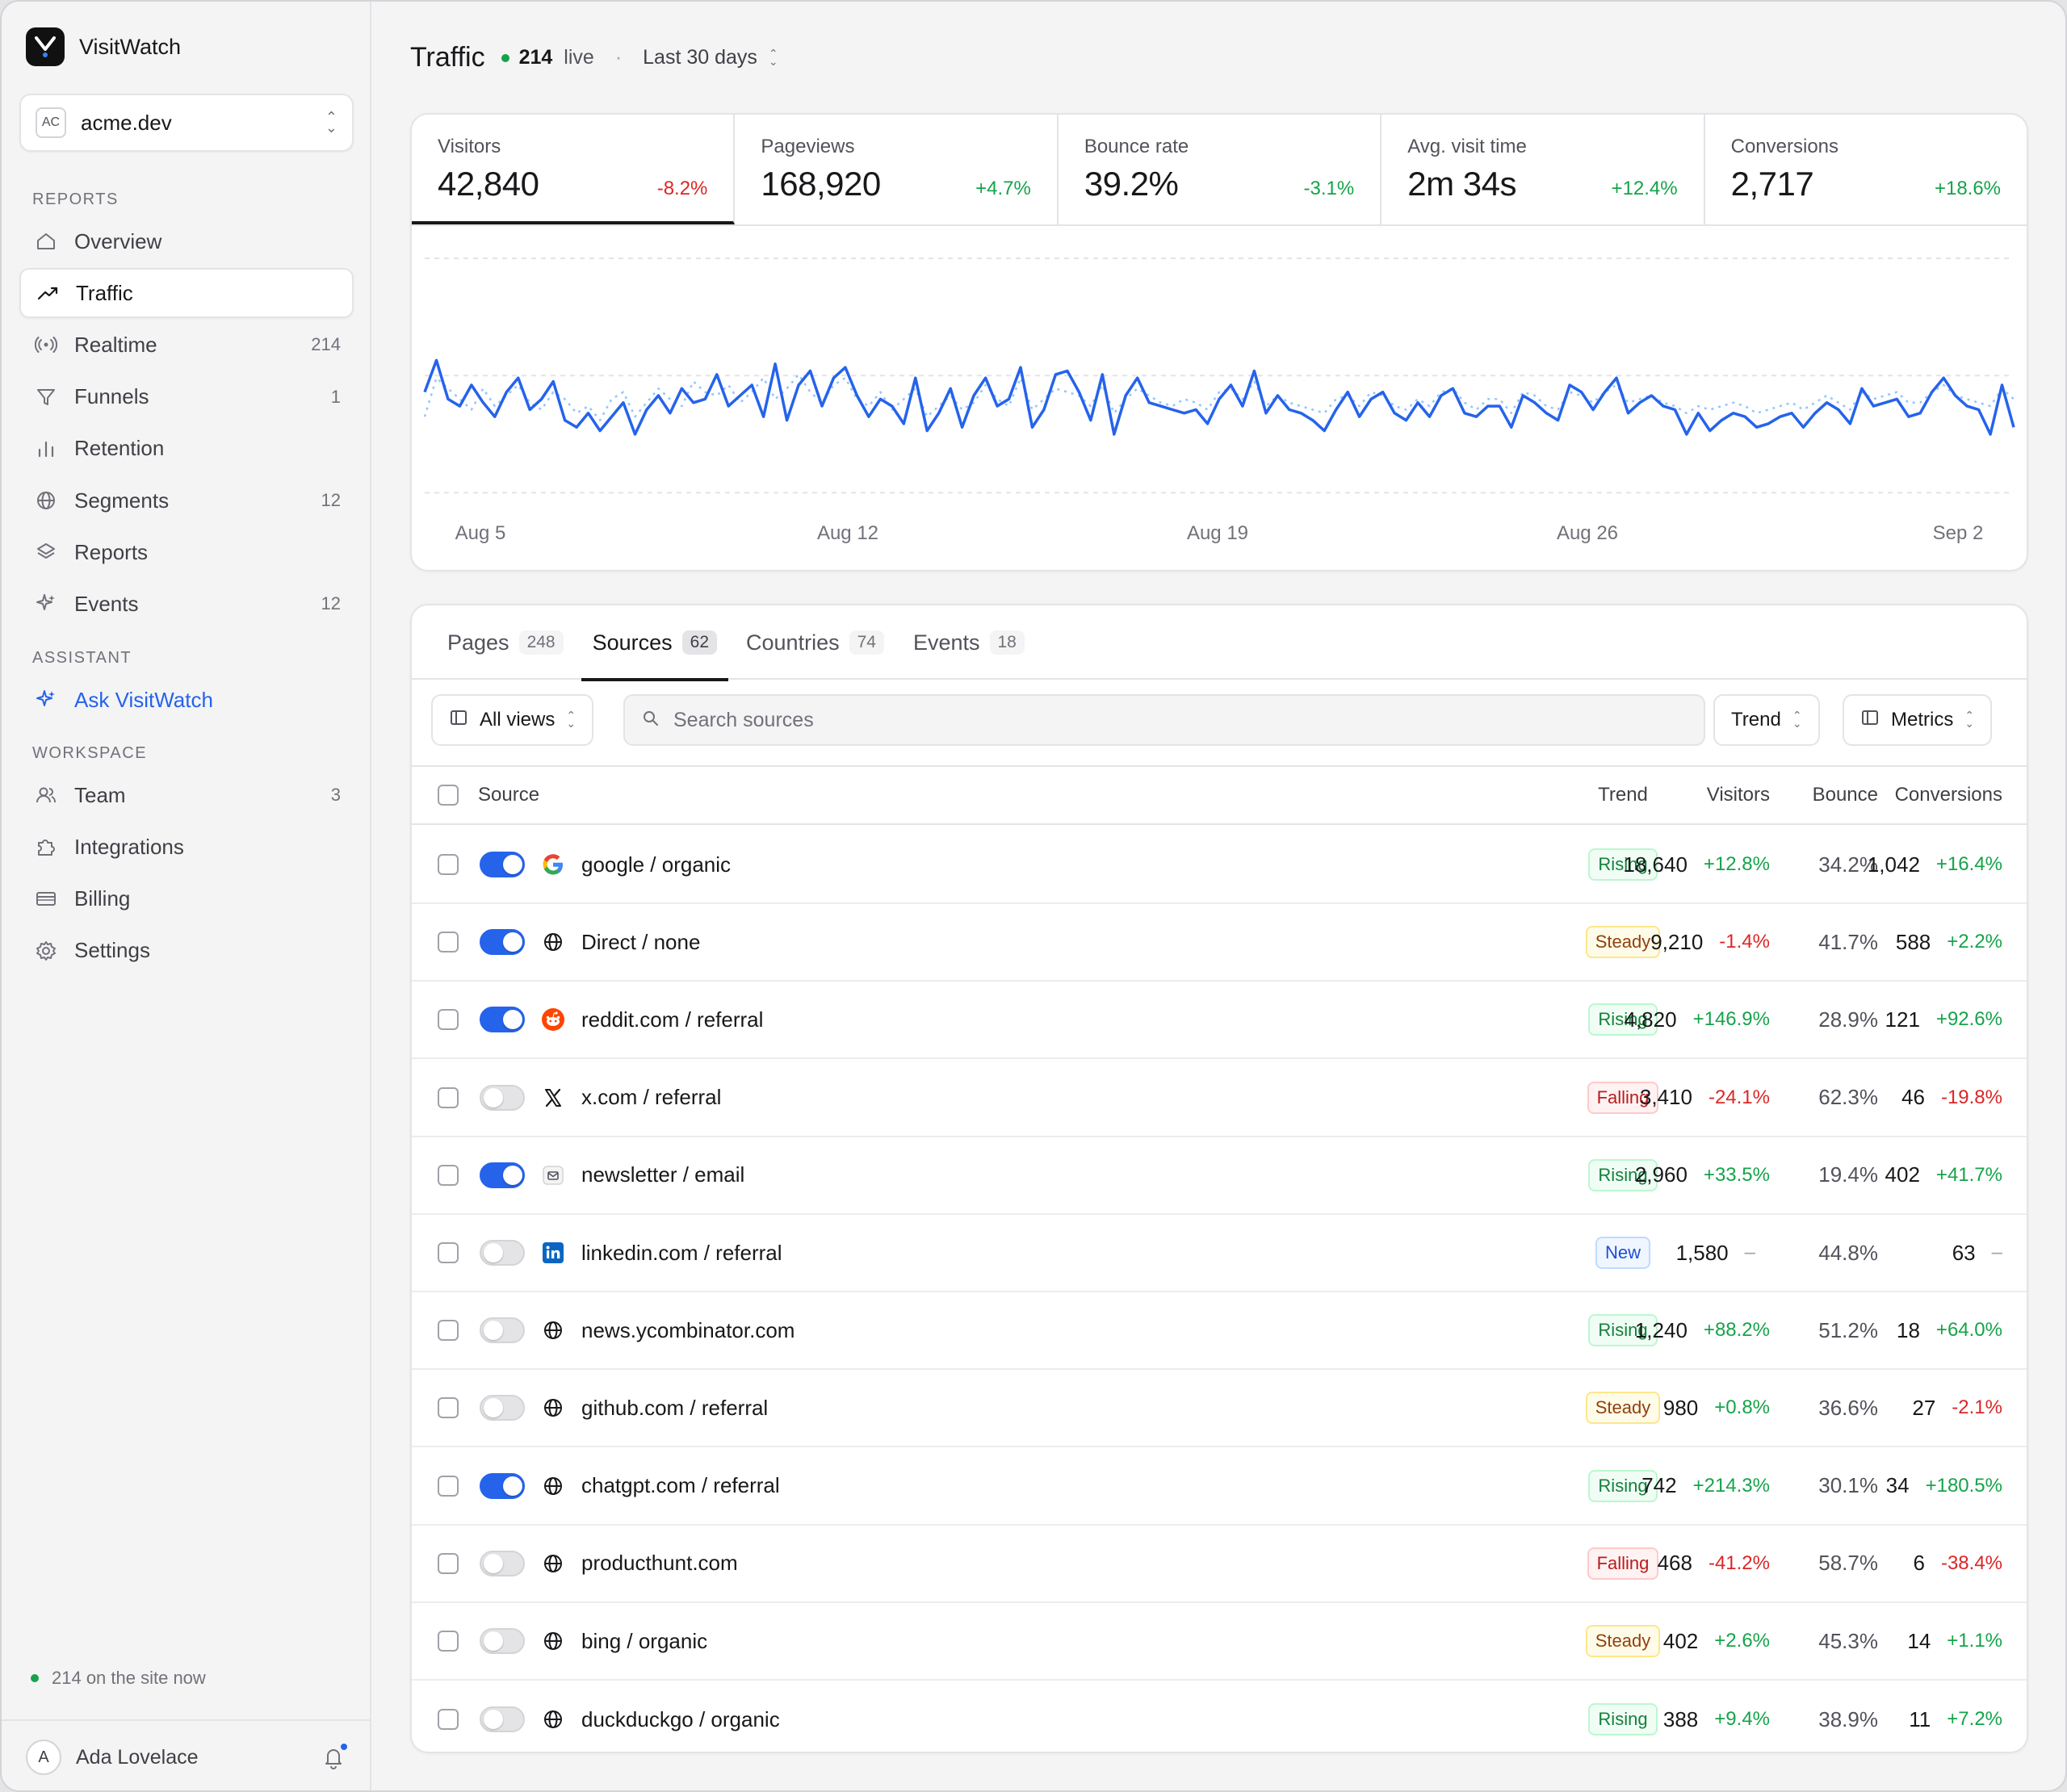  I want to click on sidebar-item-events: Events 12, so click(186, 604).